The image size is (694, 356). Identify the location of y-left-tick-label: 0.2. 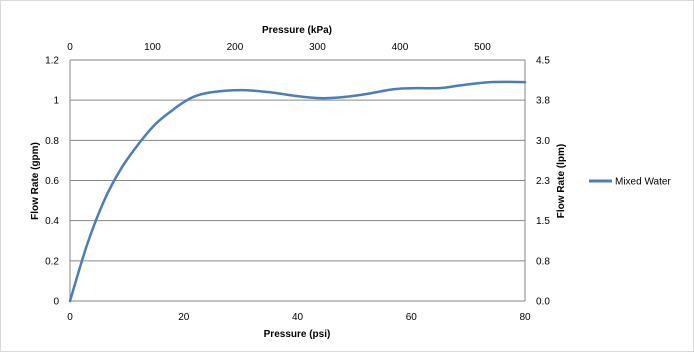
(52, 261).